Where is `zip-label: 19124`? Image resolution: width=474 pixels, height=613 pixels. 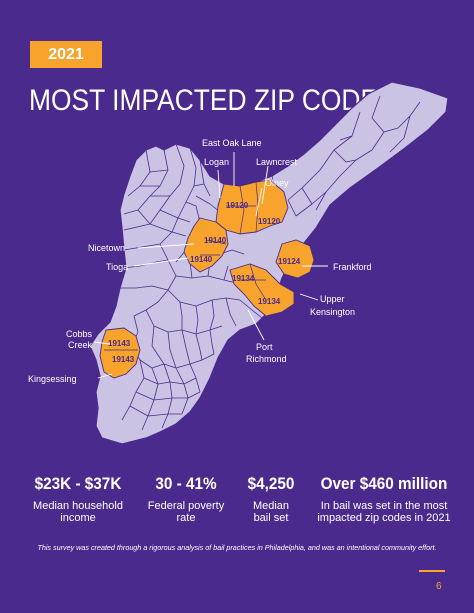 zip-label: 19124 is located at coordinates (289, 261).